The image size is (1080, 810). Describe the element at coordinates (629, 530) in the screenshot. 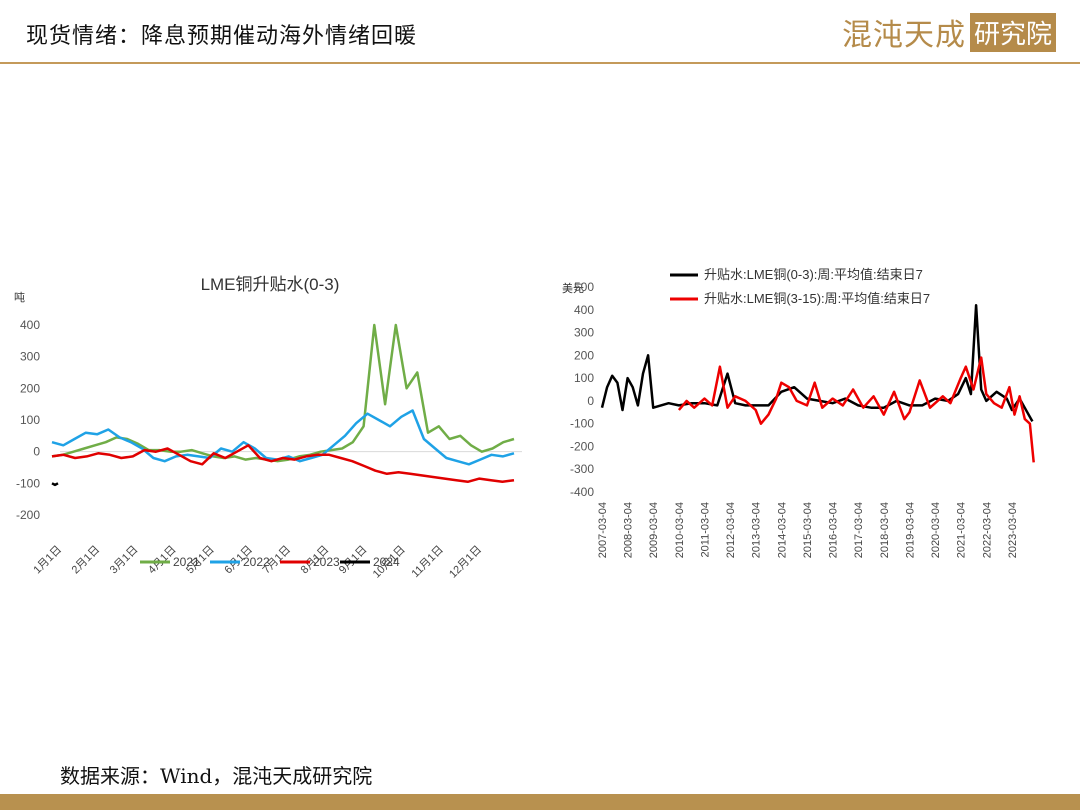

I see `x-tick-label: 2008-03-04` at that location.